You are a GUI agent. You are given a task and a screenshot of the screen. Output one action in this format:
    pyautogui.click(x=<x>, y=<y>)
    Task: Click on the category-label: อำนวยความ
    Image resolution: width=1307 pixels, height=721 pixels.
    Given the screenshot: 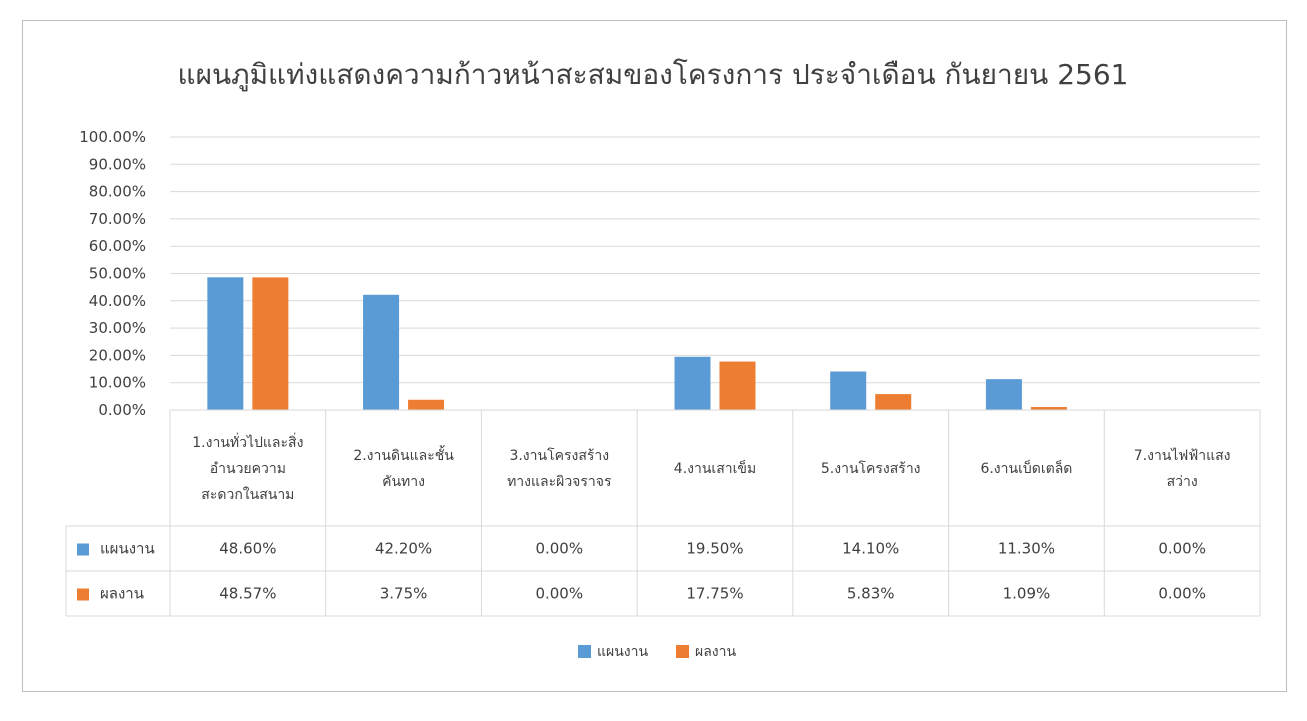 What is the action you would take?
    pyautogui.click(x=248, y=469)
    